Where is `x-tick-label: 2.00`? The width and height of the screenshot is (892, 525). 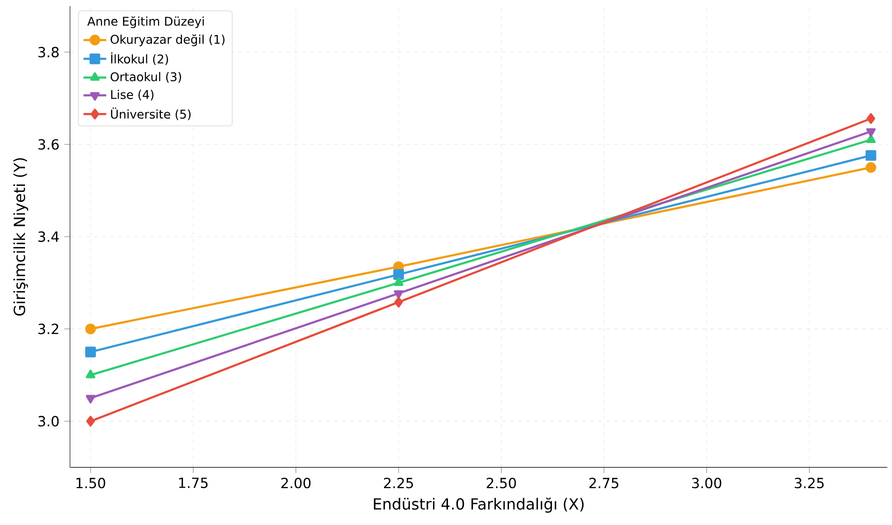 x-tick-label: 2.00 is located at coordinates (296, 483).